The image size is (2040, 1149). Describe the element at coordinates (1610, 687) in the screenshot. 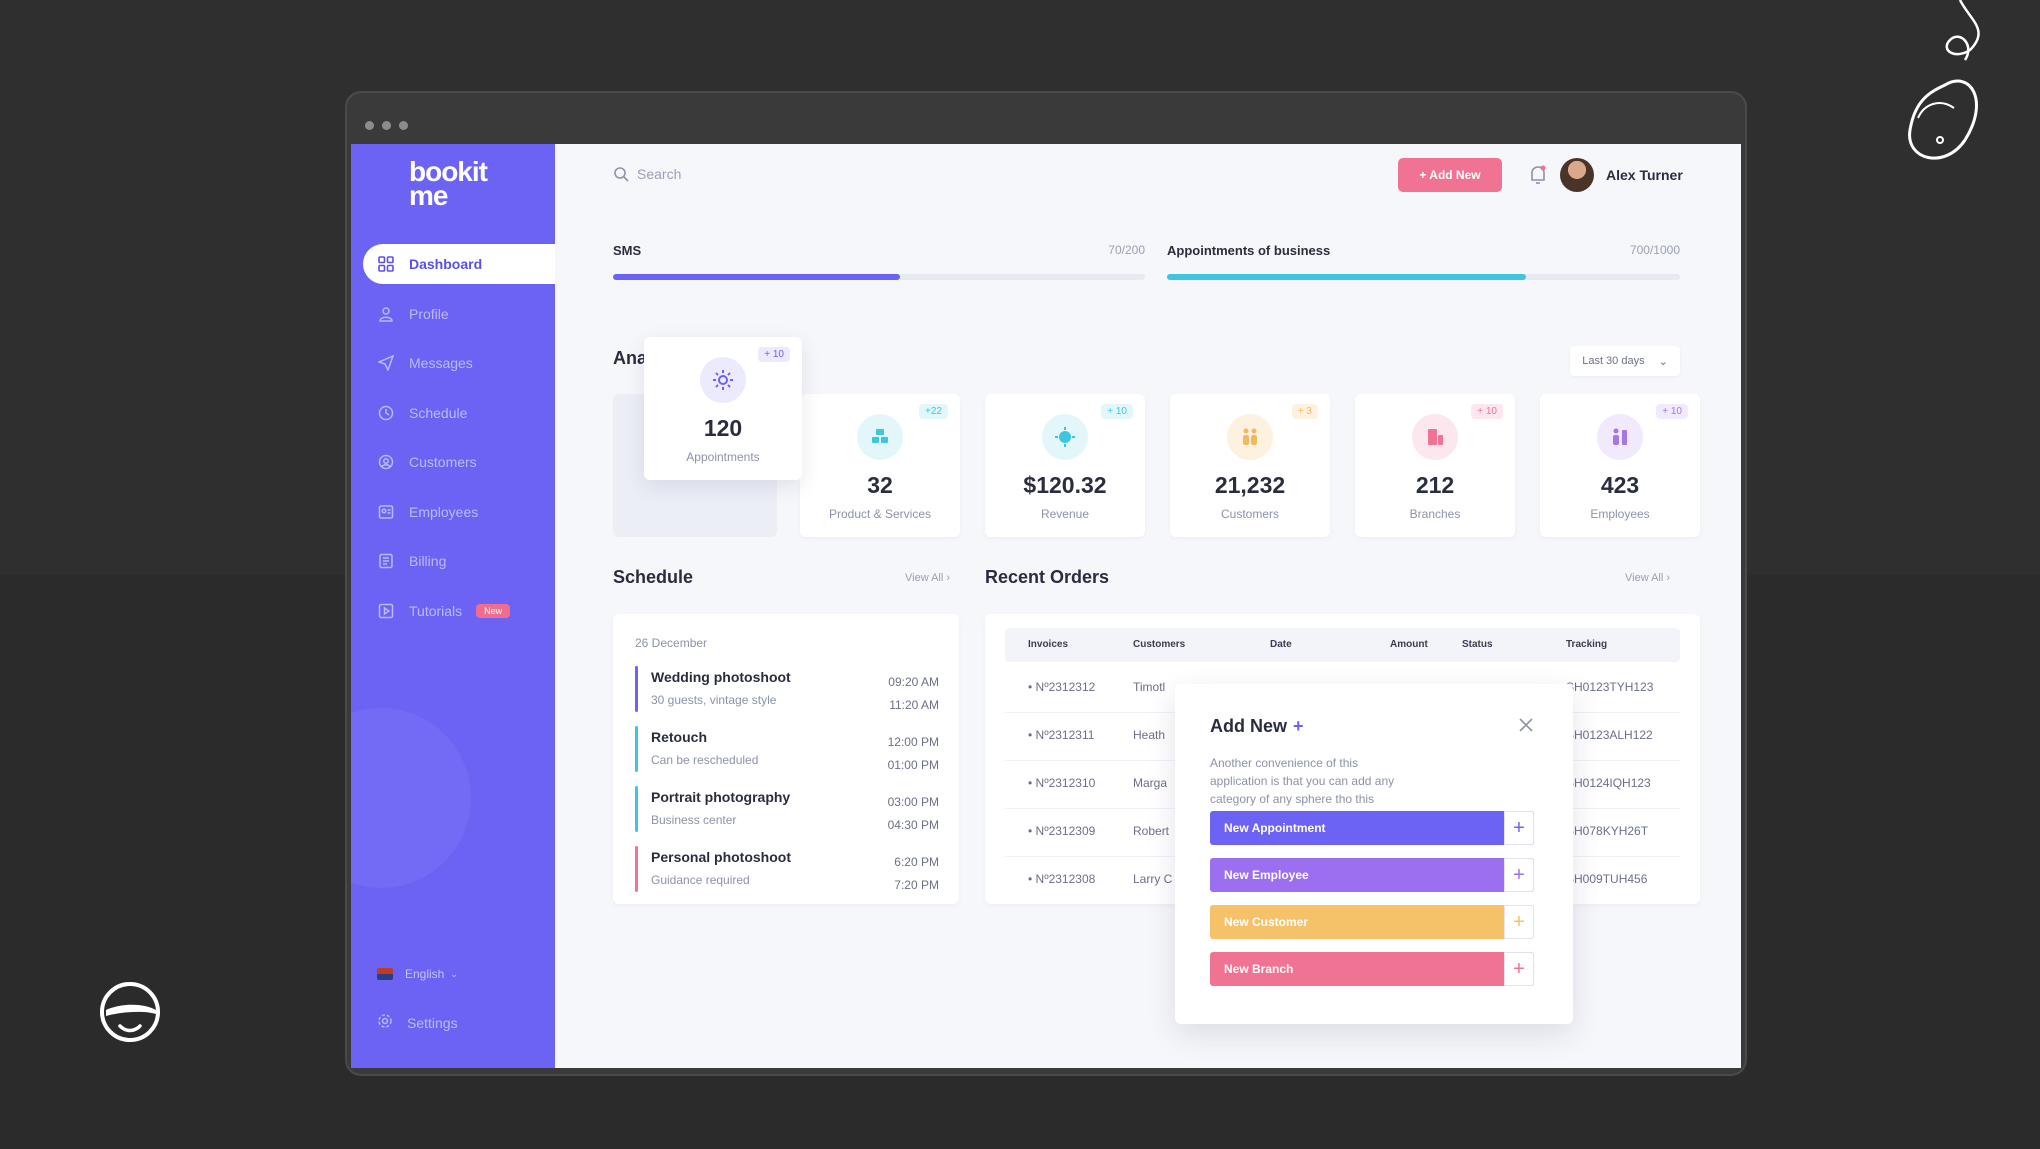

I see `tracking-cell: SH0123TYH123` at that location.